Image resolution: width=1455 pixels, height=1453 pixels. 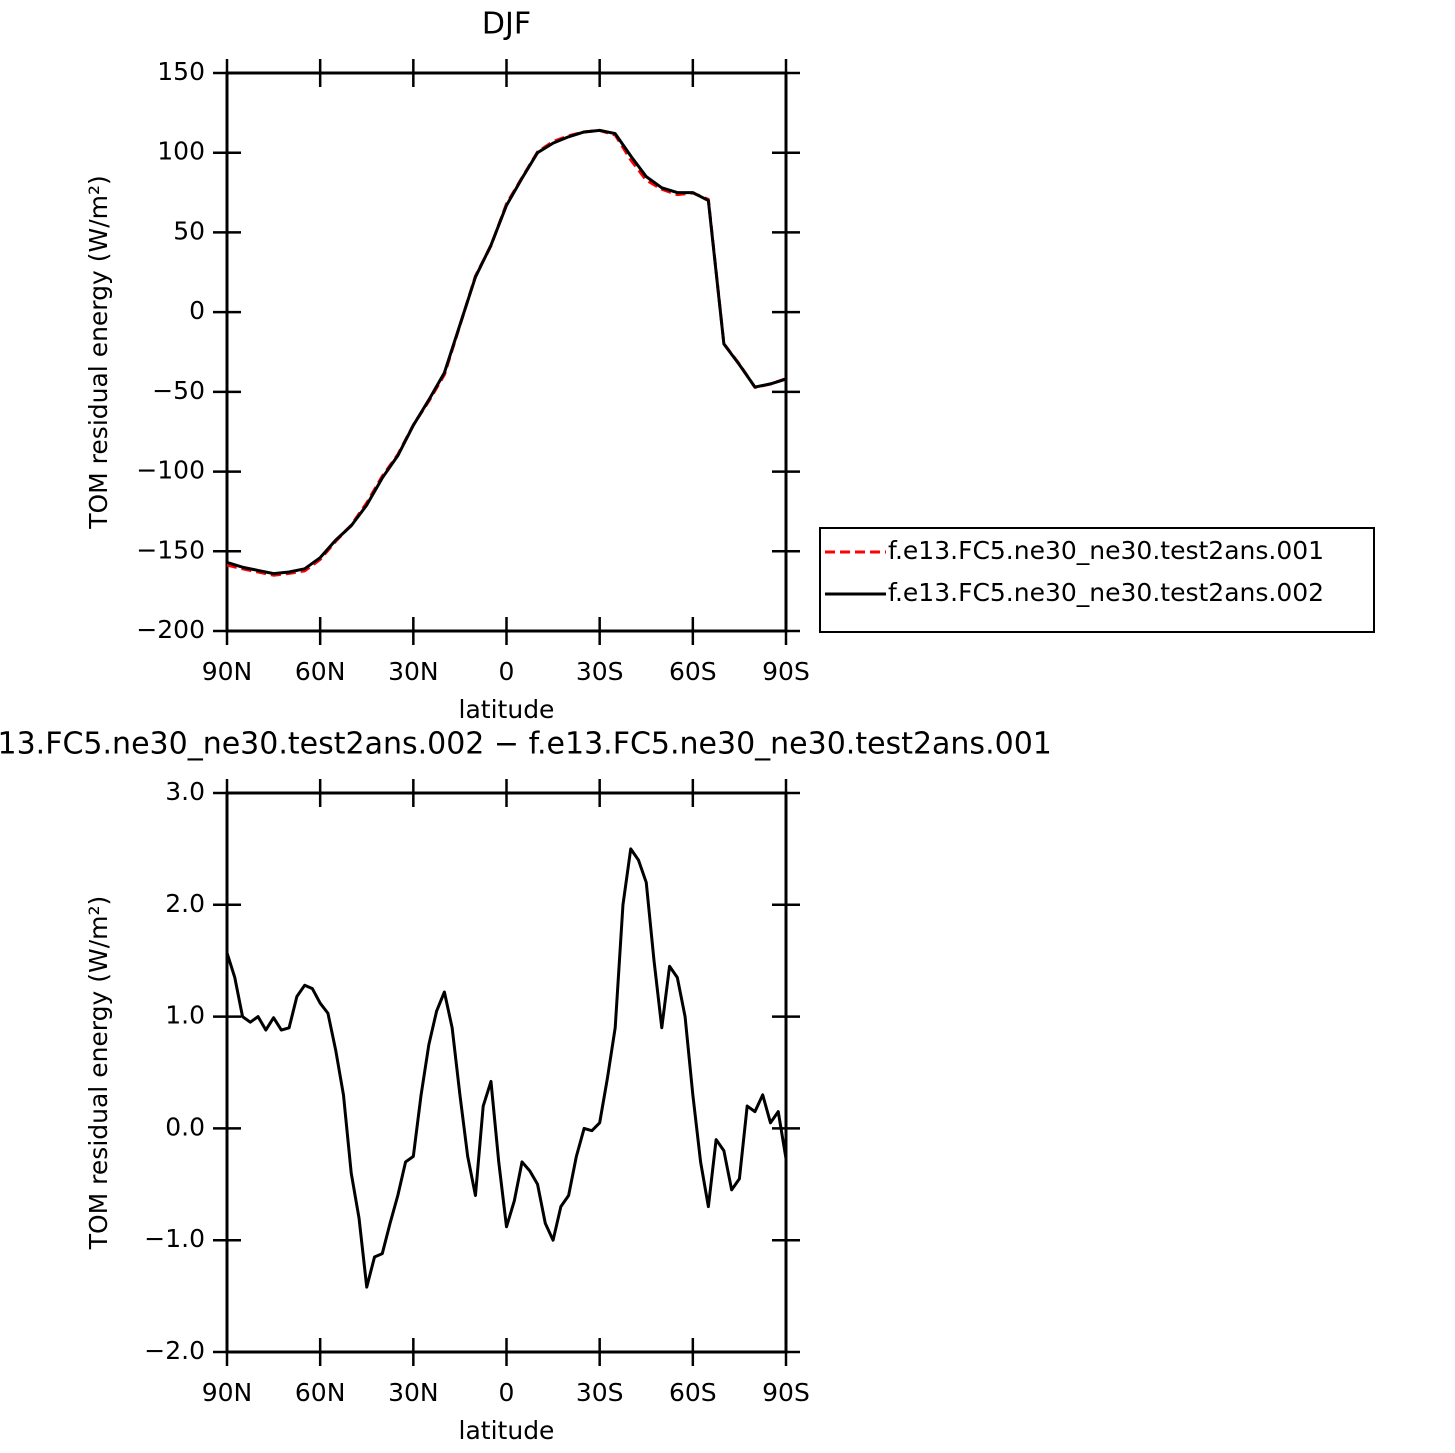 What do you see at coordinates (170, 549) in the screenshot?
I see `y-tick-label: −150` at bounding box center [170, 549].